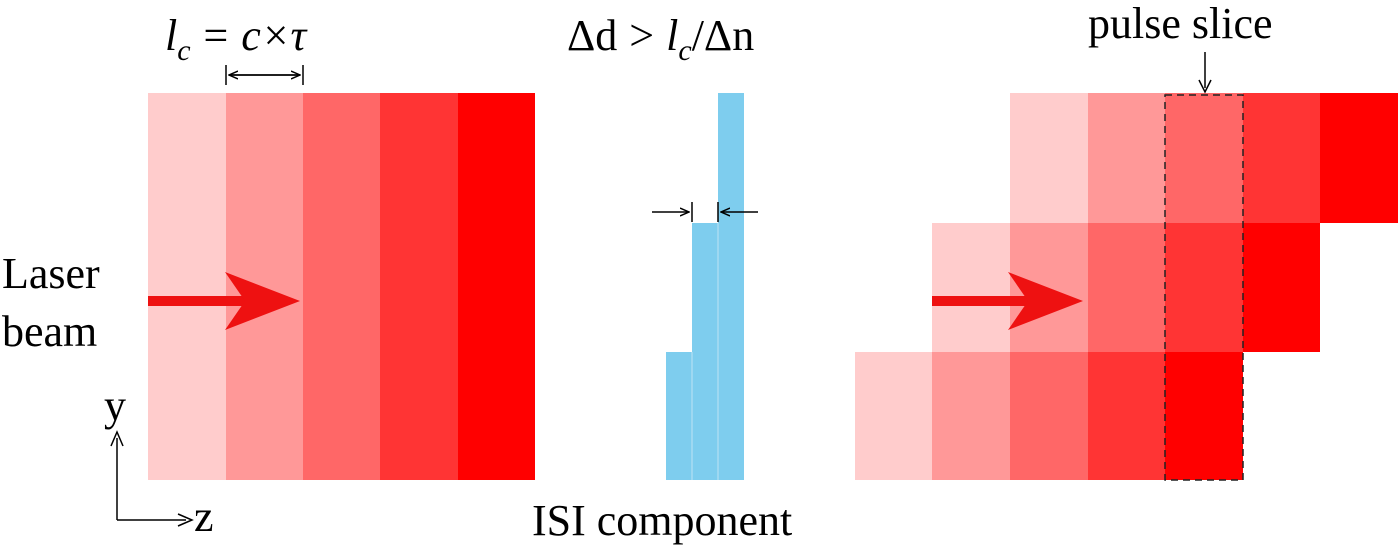 Image resolution: width=1400 pixels, height=555 pixels. I want to click on pulse-slice-pointer, so click(1205, 73).